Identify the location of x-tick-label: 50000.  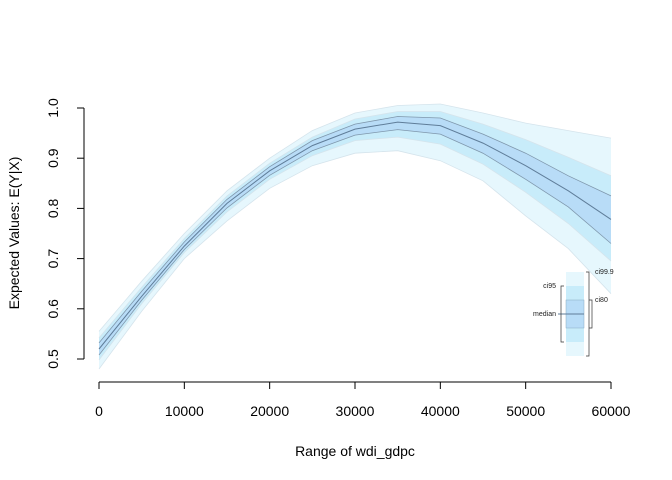
(525, 411).